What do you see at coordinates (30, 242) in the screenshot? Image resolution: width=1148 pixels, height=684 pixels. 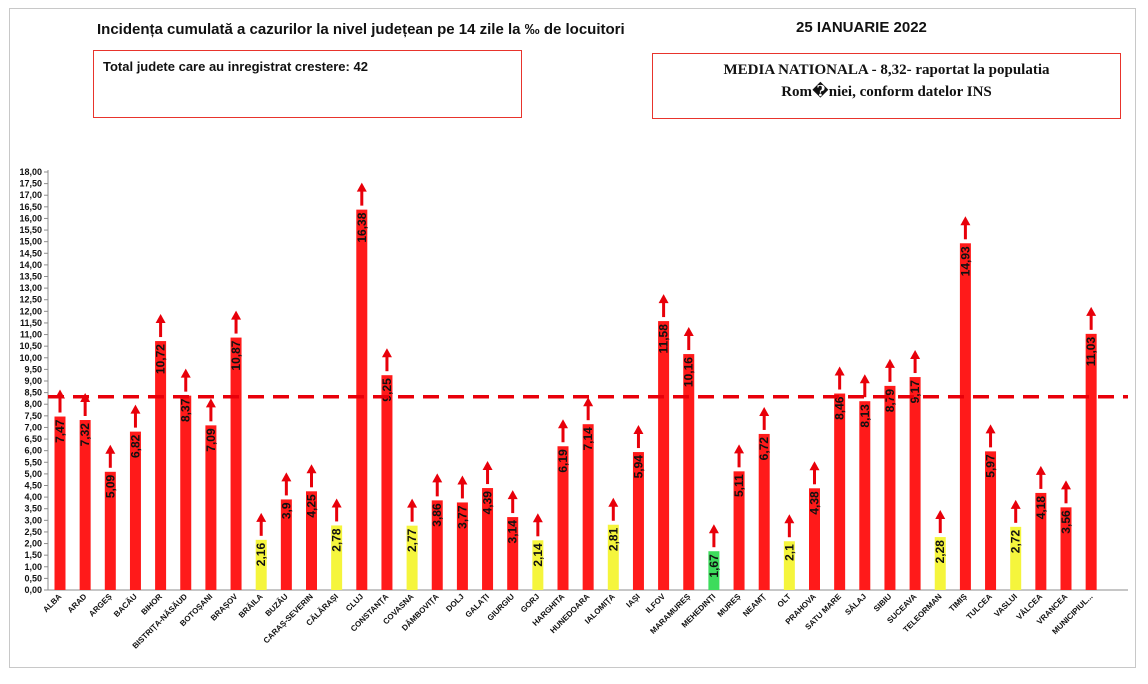 I see `y-tick-label: 15,00` at bounding box center [30, 242].